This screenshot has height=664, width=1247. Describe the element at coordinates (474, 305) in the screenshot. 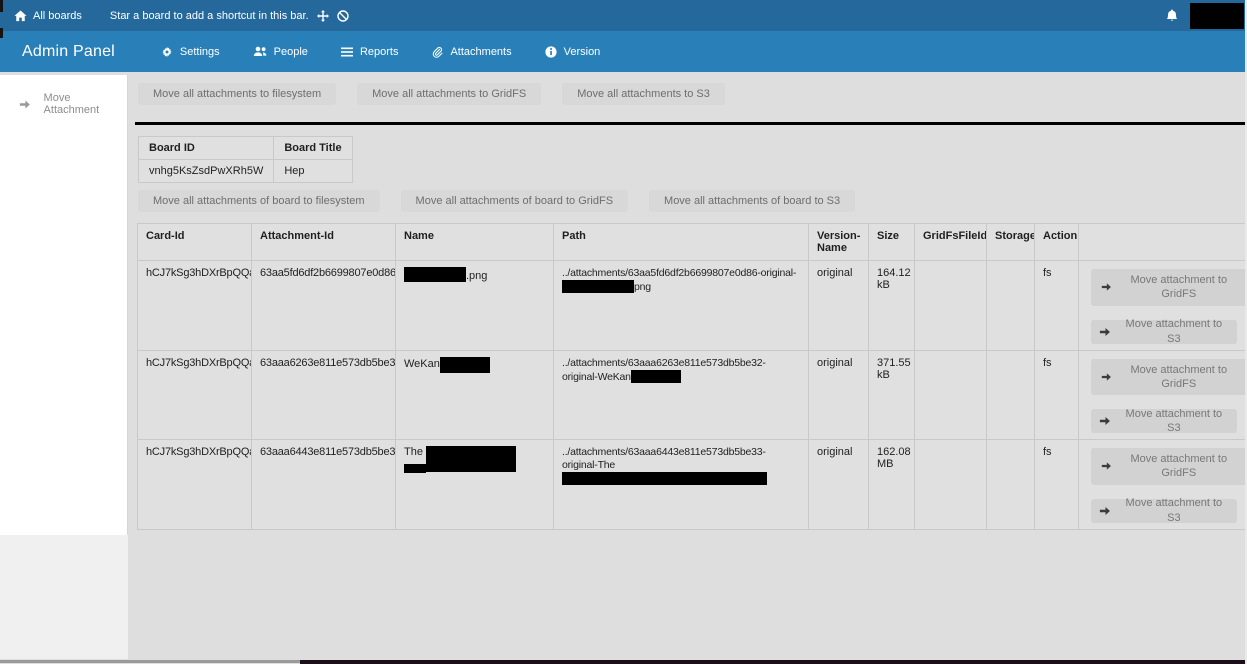

I see `name-cell: .png` at that location.